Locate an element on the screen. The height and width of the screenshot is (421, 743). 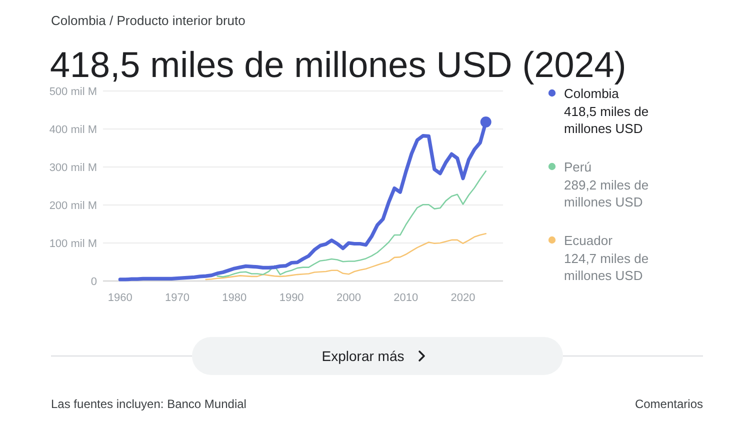
y-tick-label: 200 mil M is located at coordinates (73, 206).